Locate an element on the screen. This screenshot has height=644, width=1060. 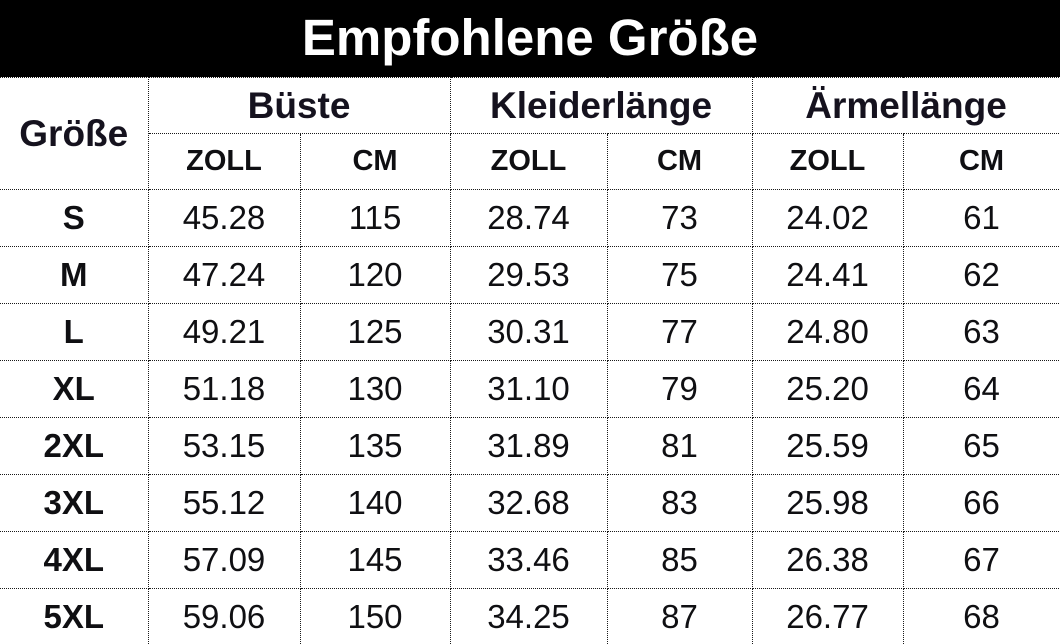
buste-cm-value: 145 is located at coordinates (375, 560).